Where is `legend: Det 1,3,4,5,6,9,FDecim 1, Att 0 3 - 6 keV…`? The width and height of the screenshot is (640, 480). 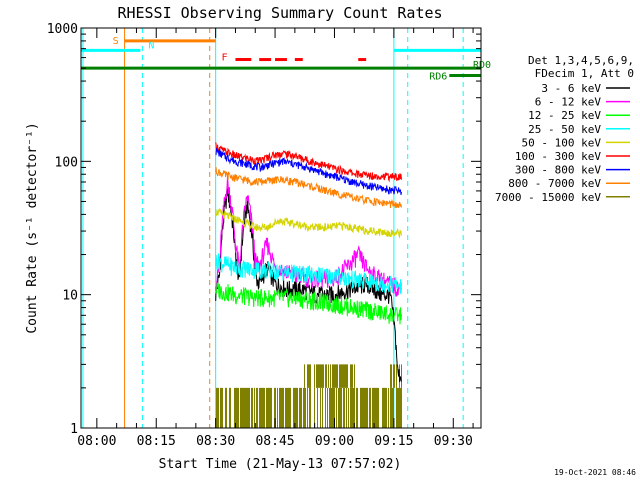 legend: Det 1,3,4,5,6,9,FDecim 1, Att 0 3 - 6 keV… is located at coordinates (564, 129).